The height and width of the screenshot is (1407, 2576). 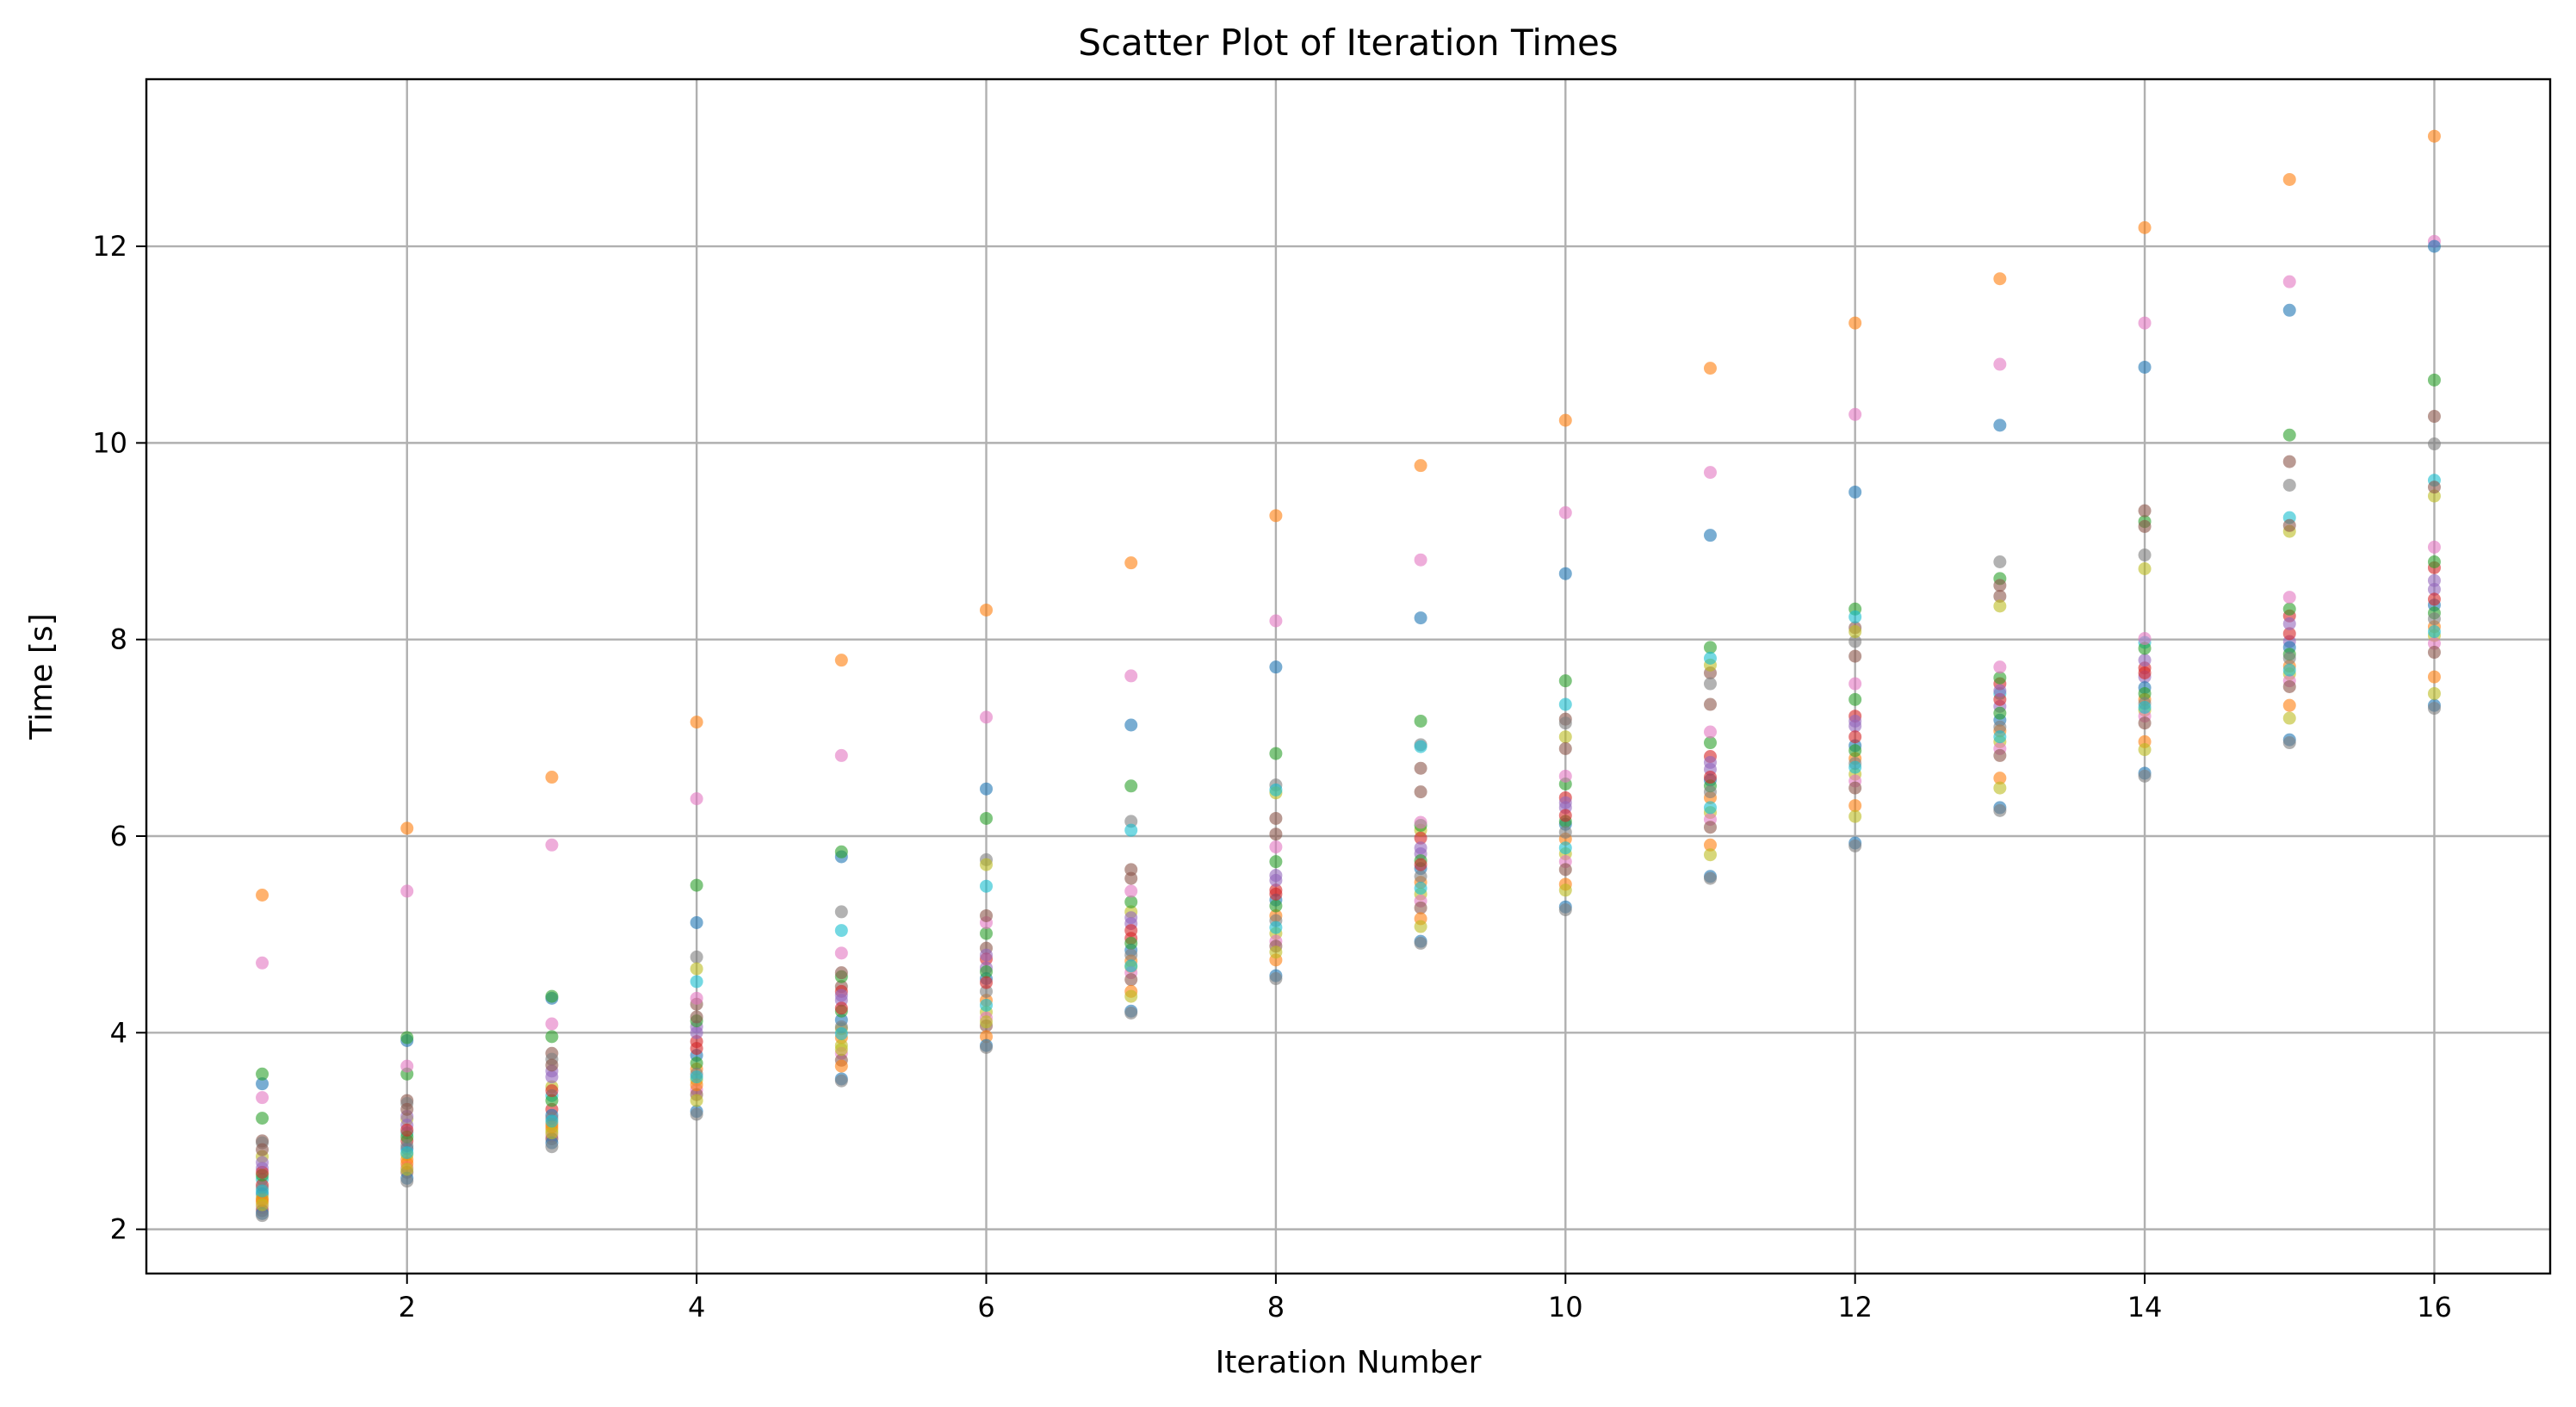 I want to click on y-tick-label: 6, so click(x=119, y=836).